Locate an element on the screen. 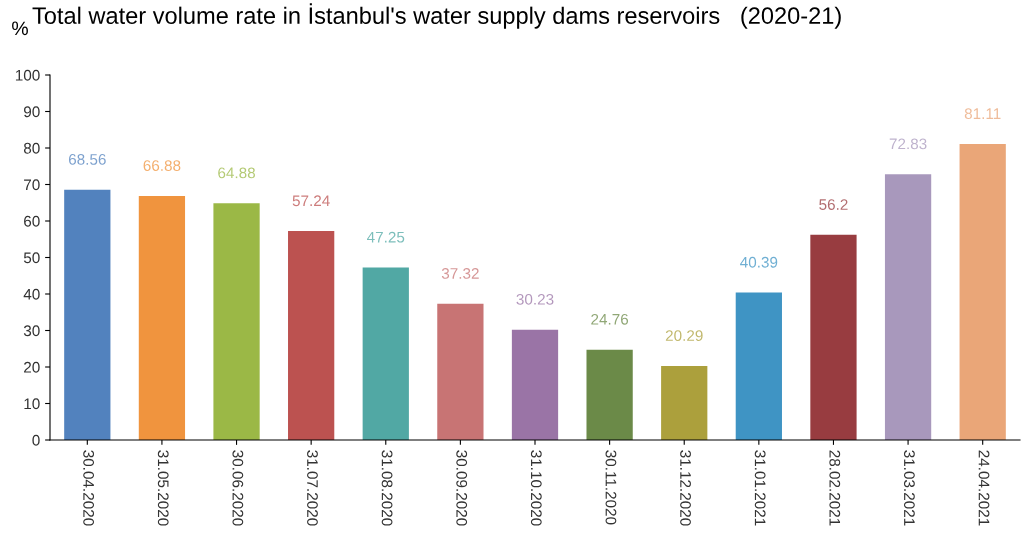  y-tick-label: 10 is located at coordinates (32, 404).